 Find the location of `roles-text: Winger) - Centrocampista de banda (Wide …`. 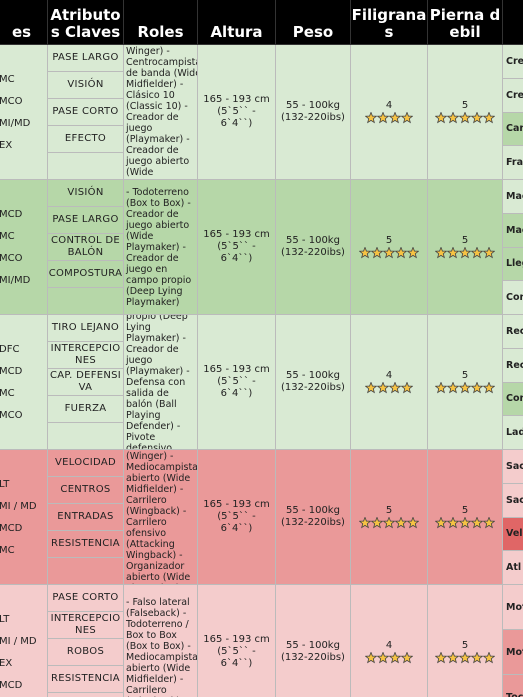

roles-text: Winger) - Centrocampista de banda (Wide … is located at coordinates (162, 112).